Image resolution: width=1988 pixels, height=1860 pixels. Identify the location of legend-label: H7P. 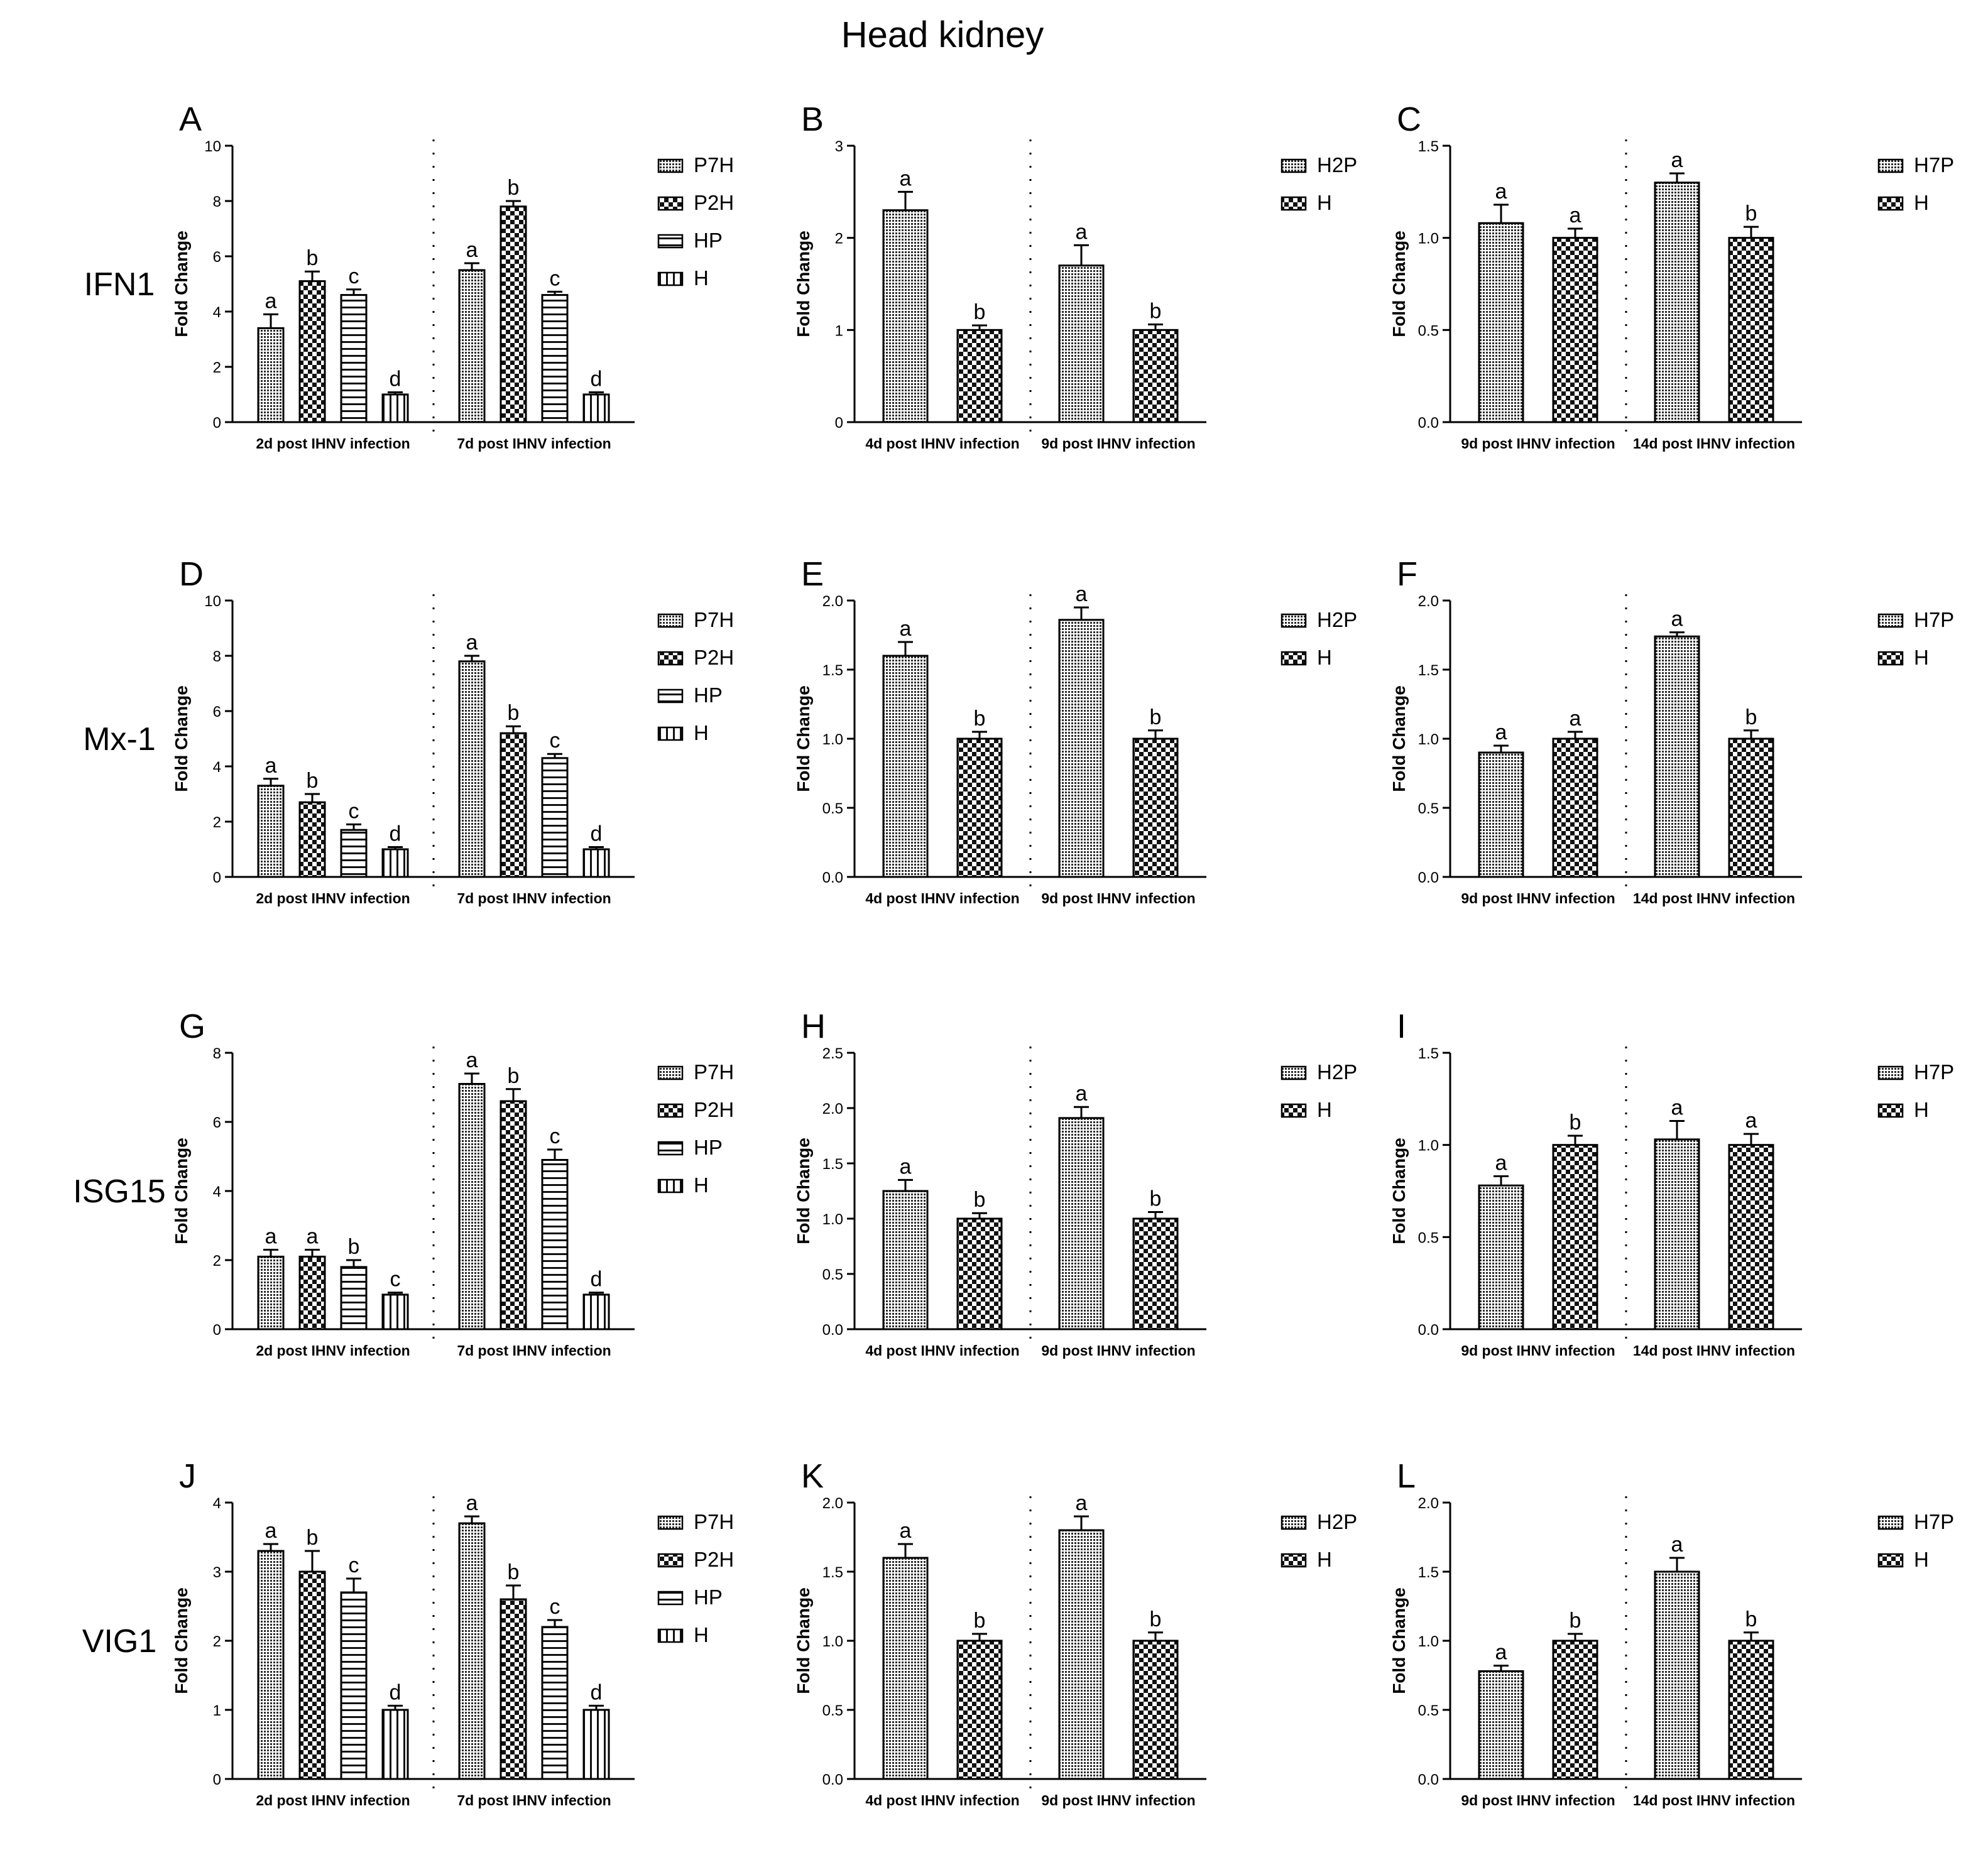
(1934, 620).